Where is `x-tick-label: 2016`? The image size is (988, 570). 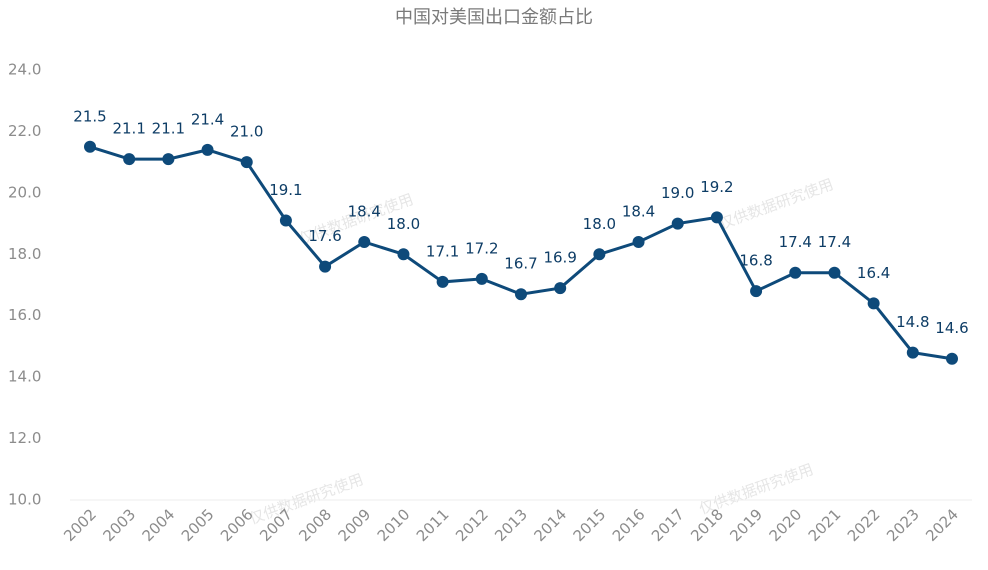 x-tick-label: 2016 is located at coordinates (629, 525).